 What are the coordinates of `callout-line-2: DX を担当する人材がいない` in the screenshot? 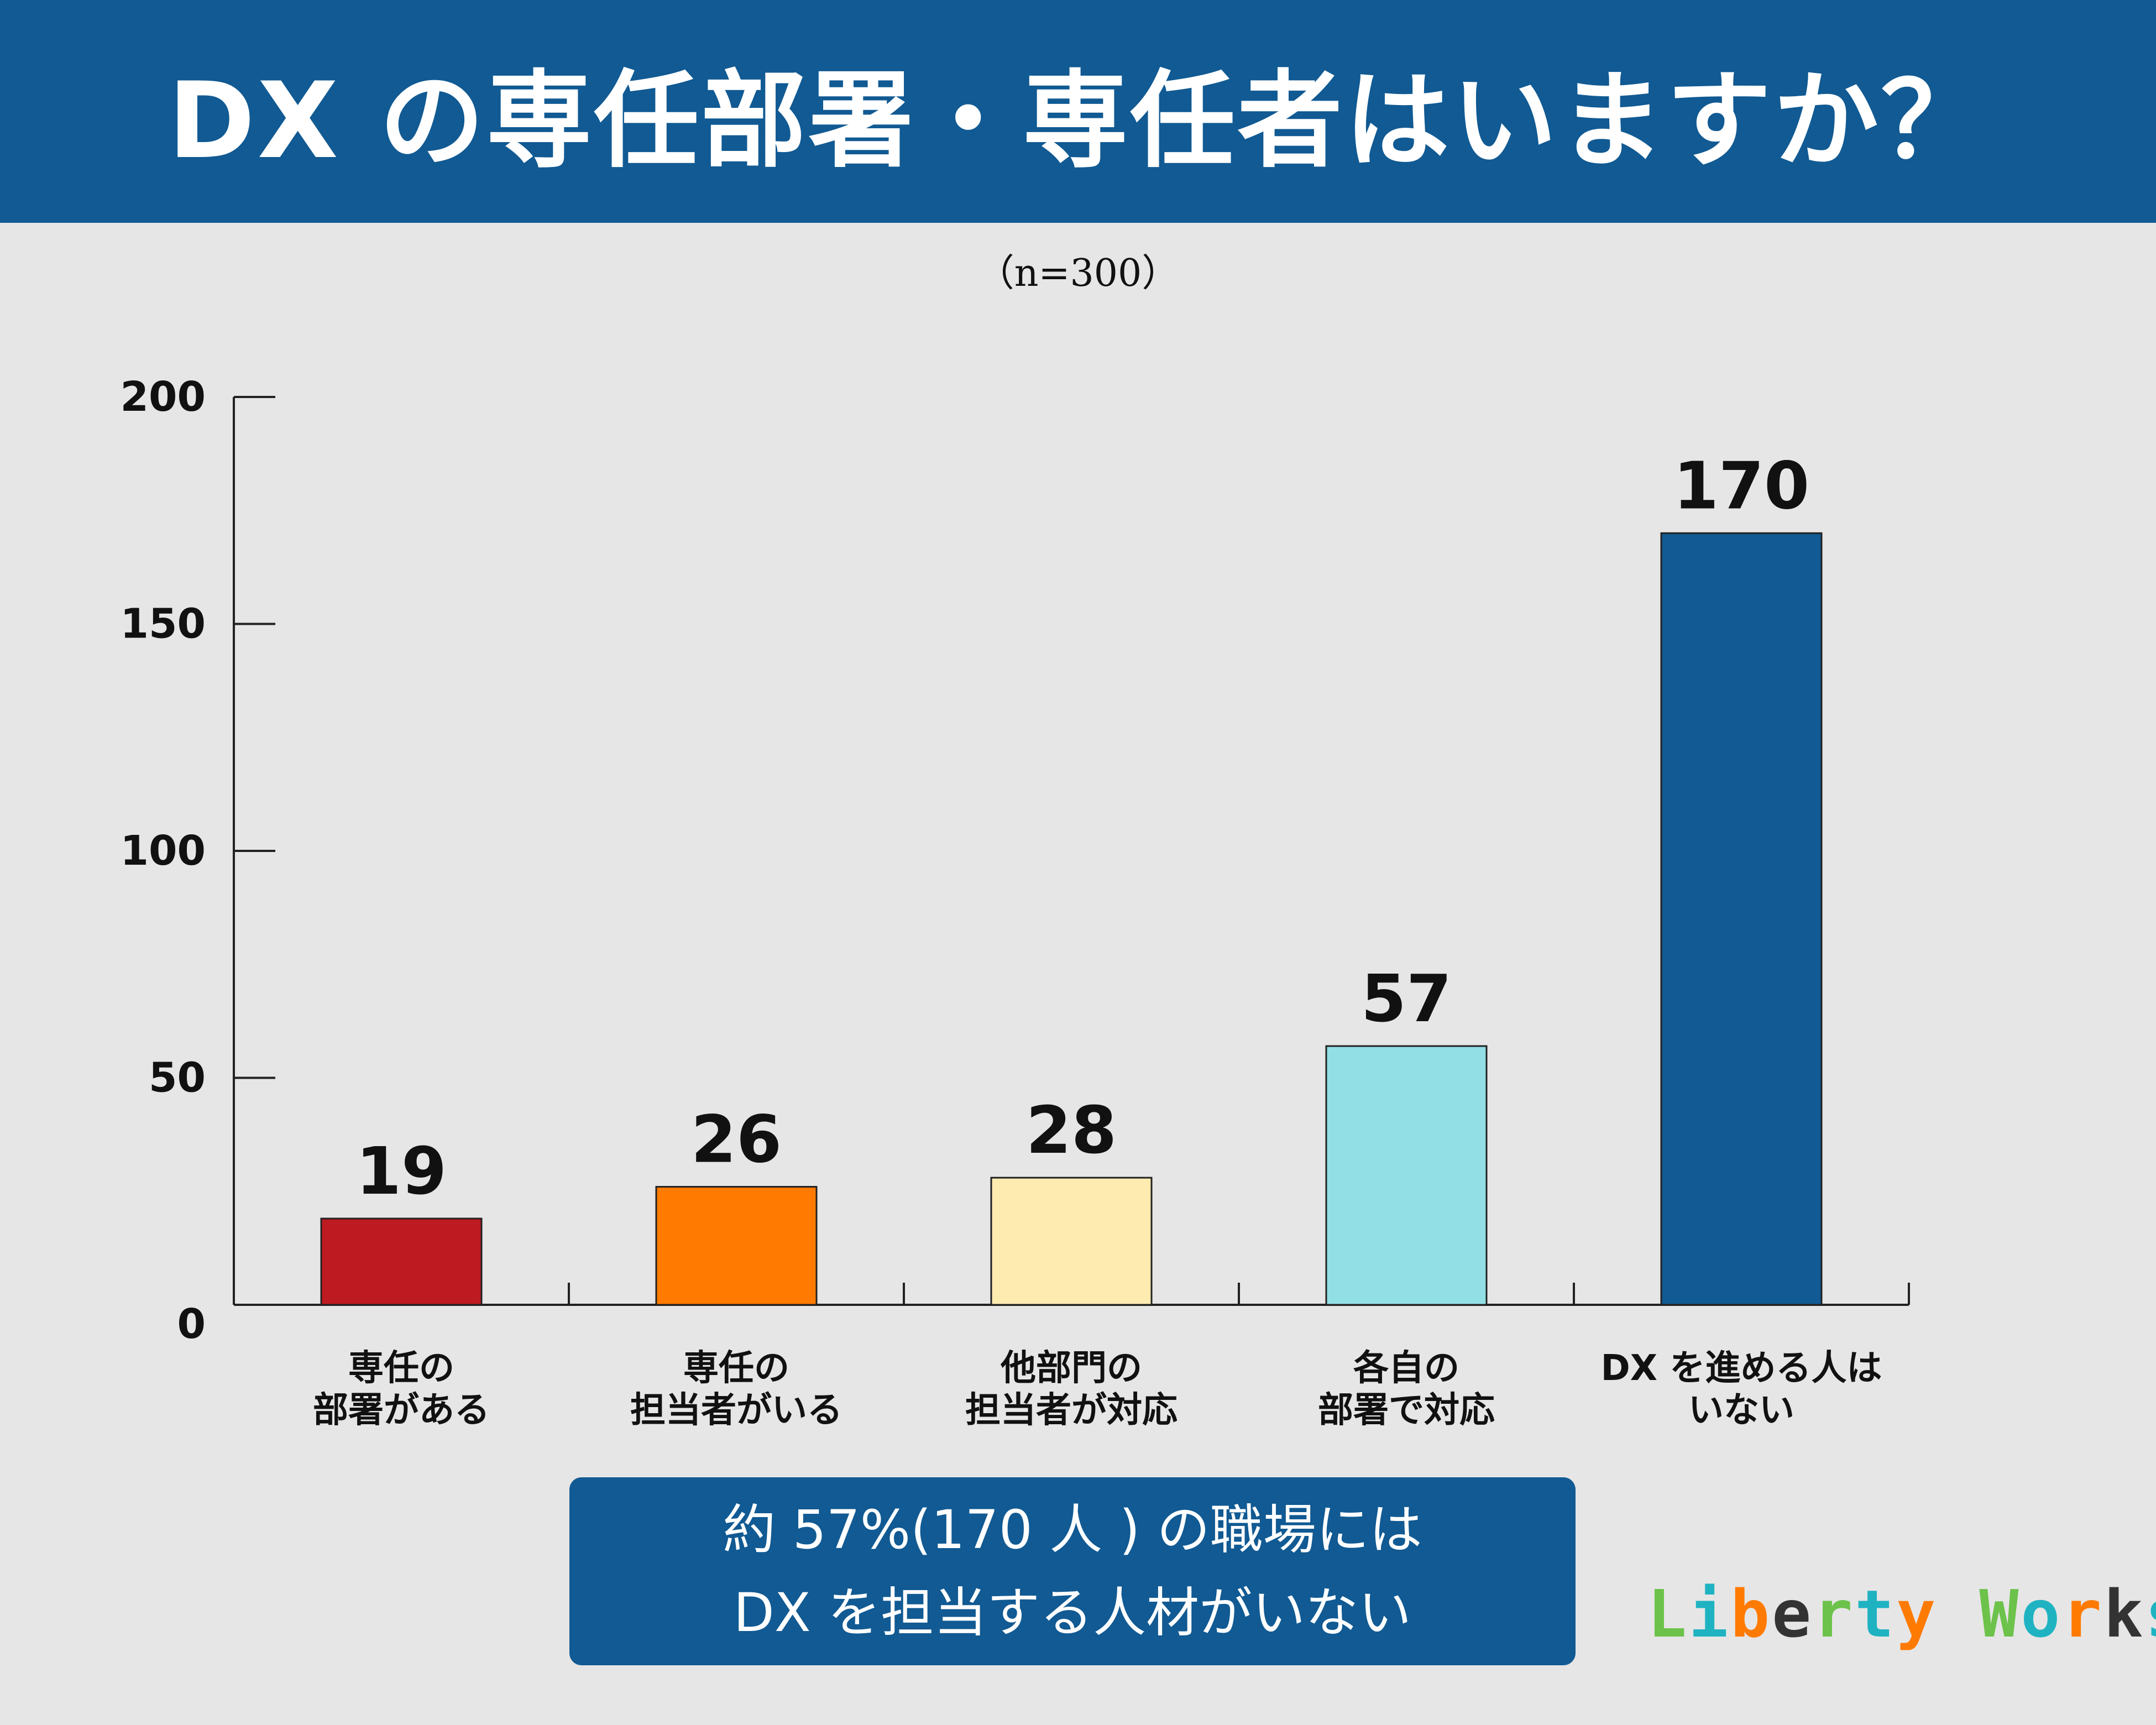 It's located at (1072, 1613).